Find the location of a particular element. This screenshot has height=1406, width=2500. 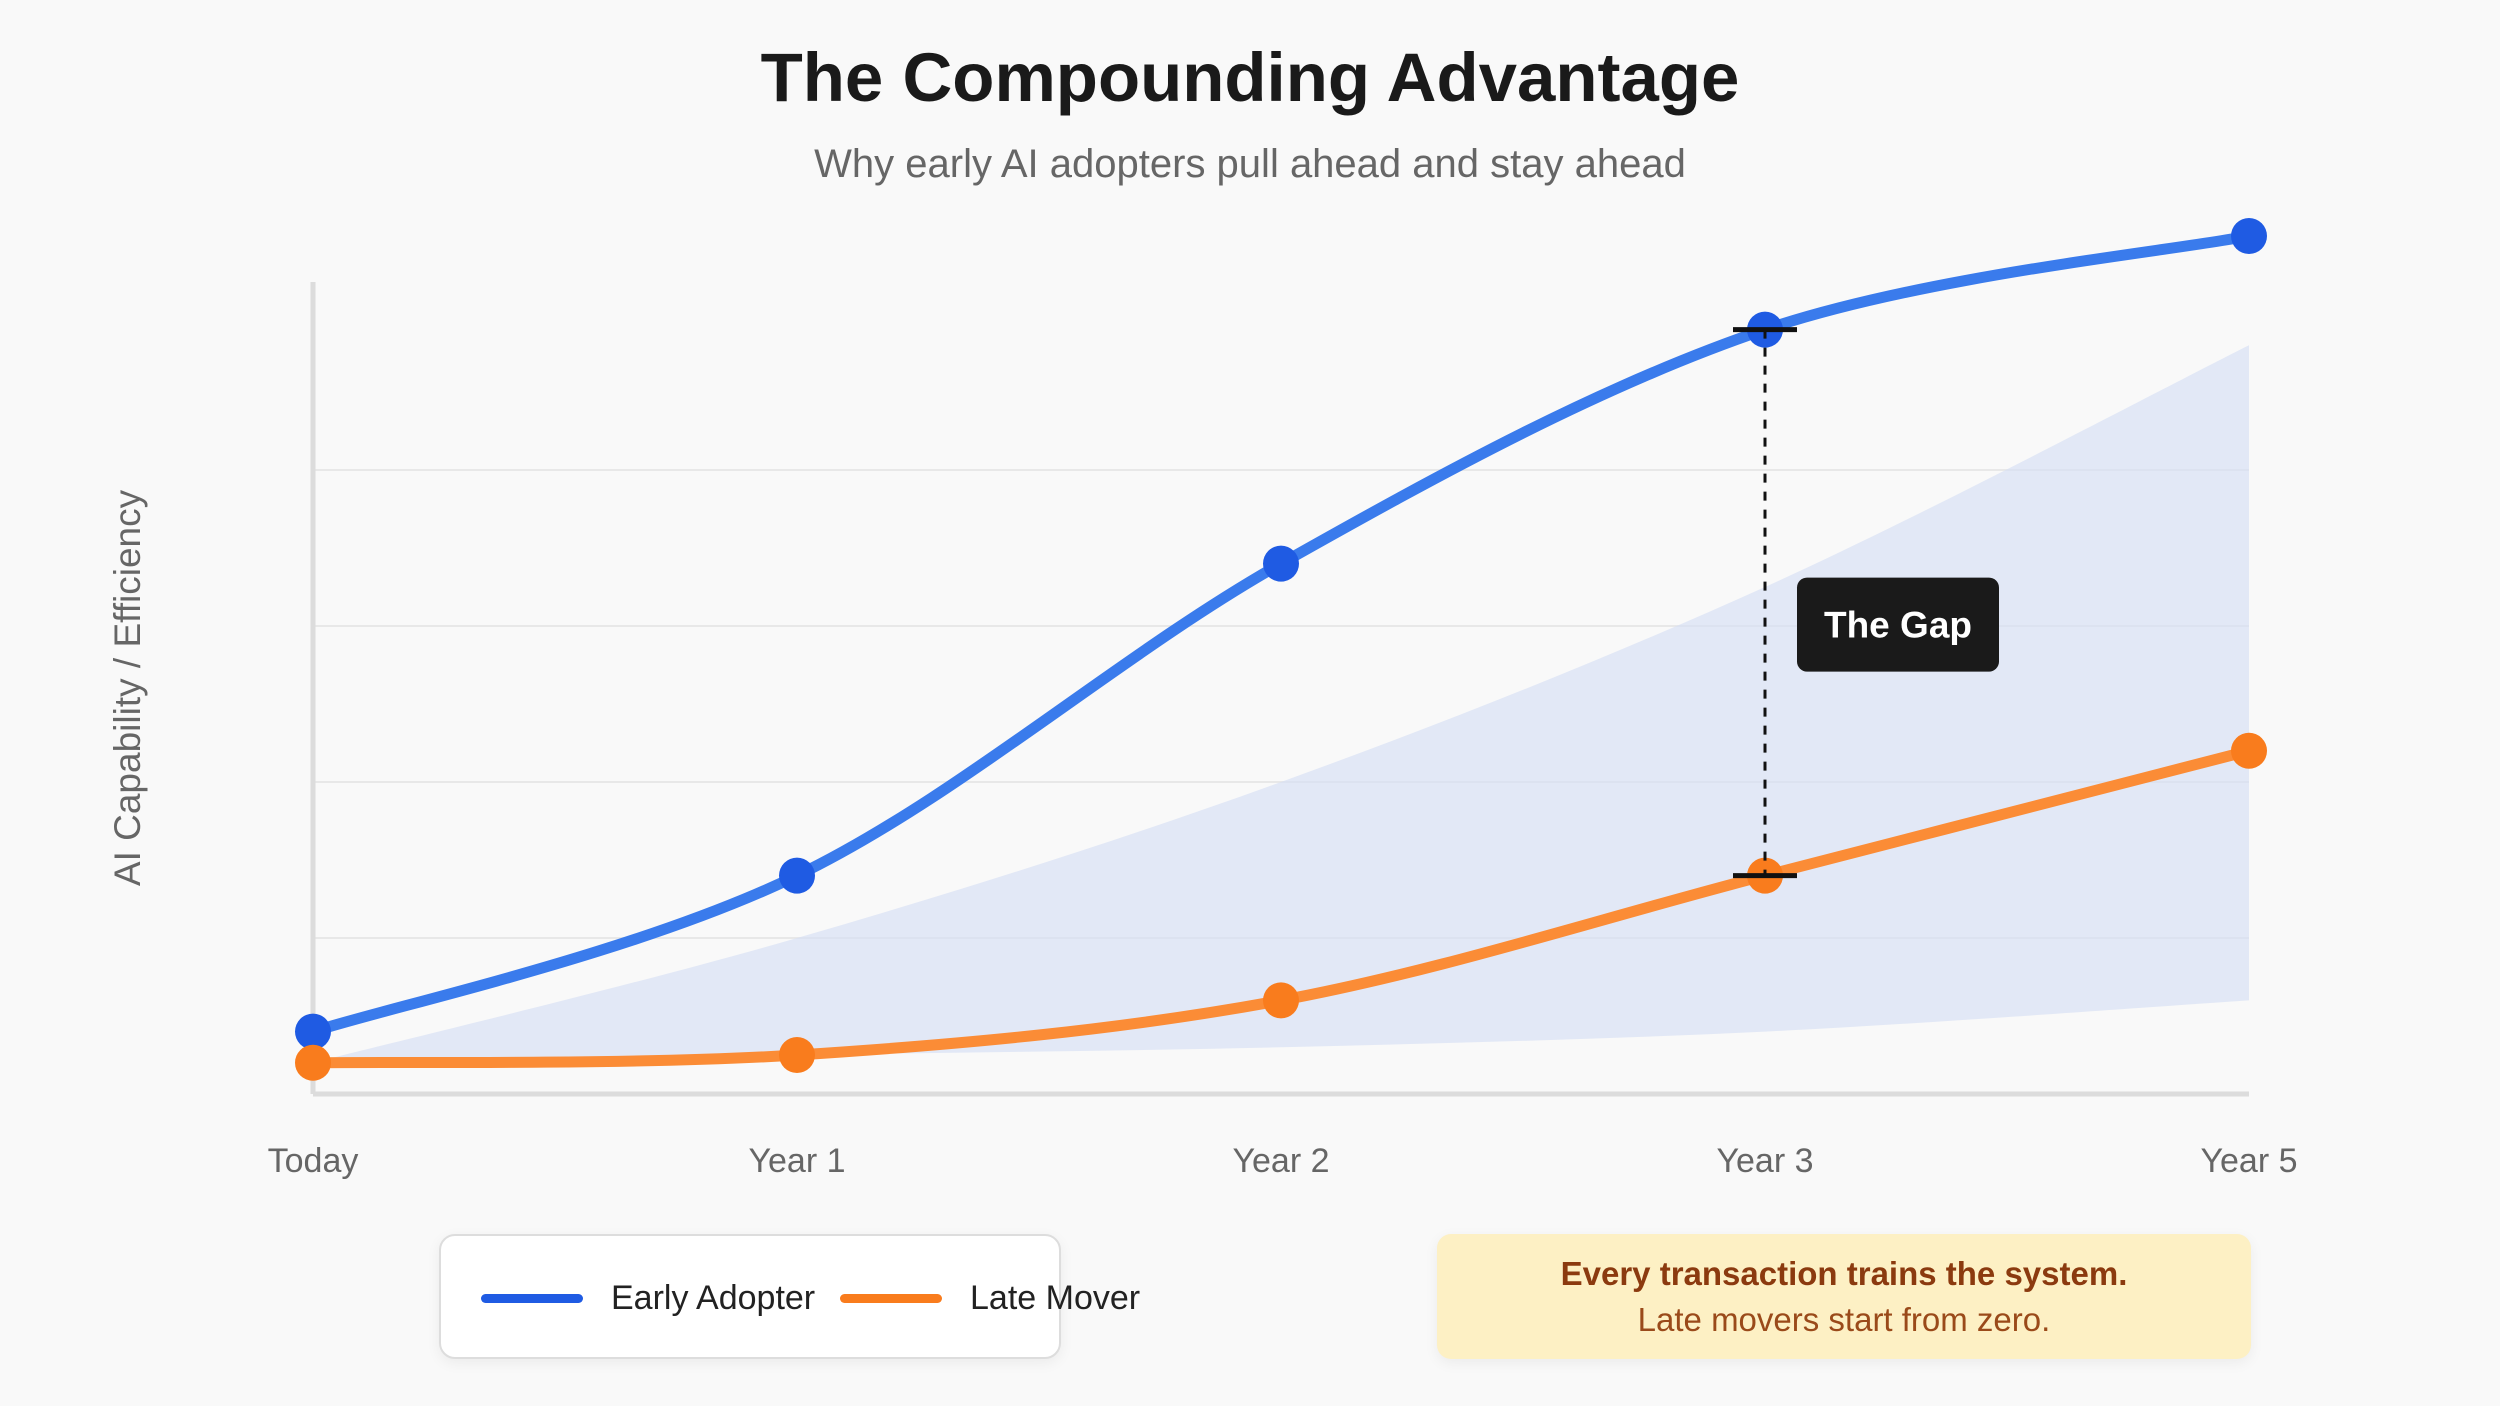

legend-swatch-early-adopter is located at coordinates (532, 1298).